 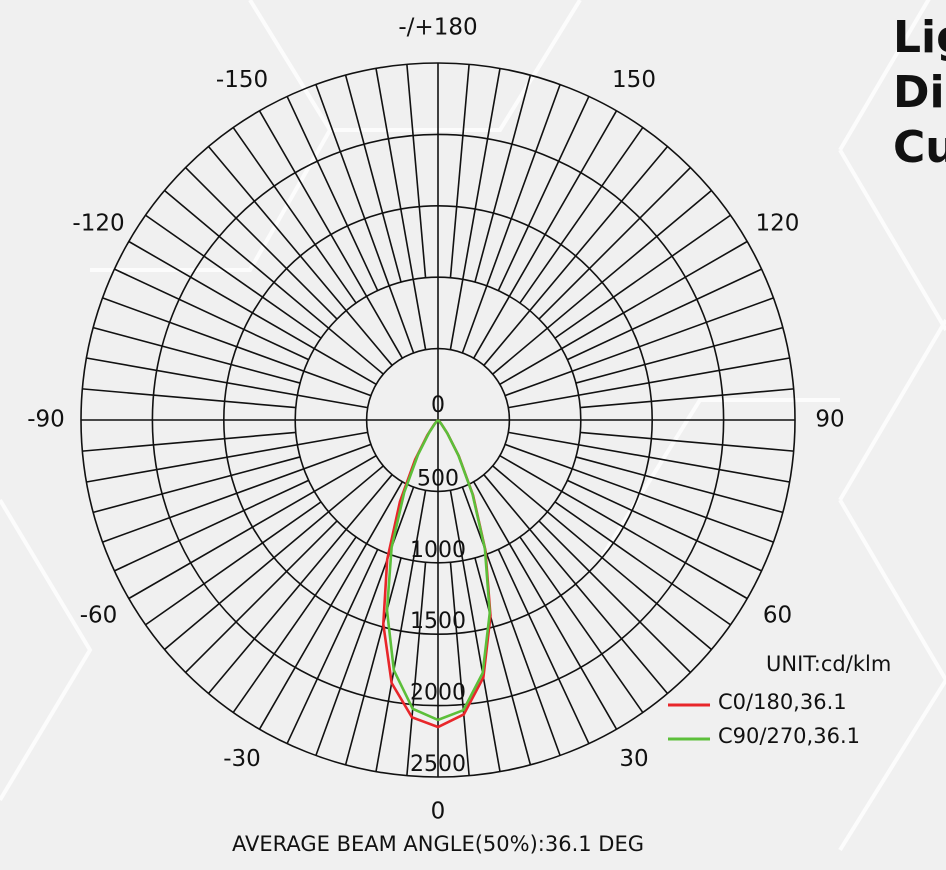 I want to click on legend-label: C0/180,36.1, so click(x=782, y=702).